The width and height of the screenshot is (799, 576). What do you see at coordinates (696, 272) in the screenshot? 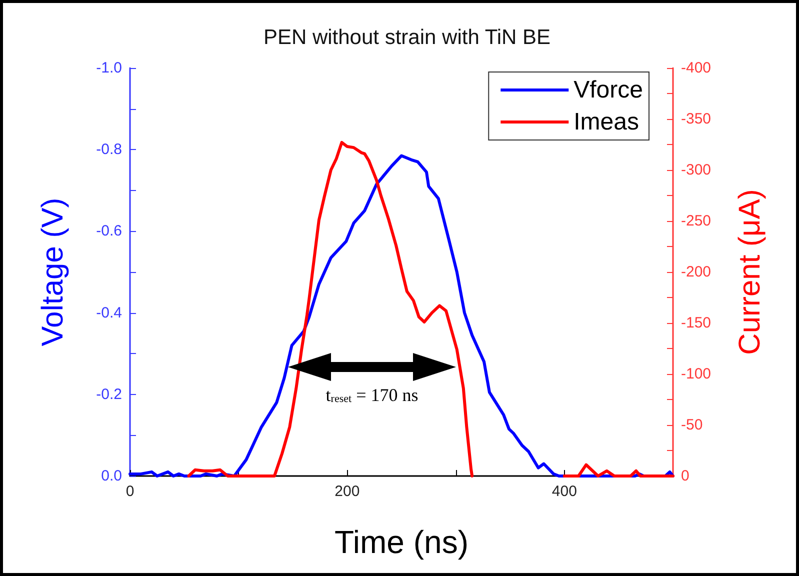
I see `y2-tick-label: -200` at bounding box center [696, 272].